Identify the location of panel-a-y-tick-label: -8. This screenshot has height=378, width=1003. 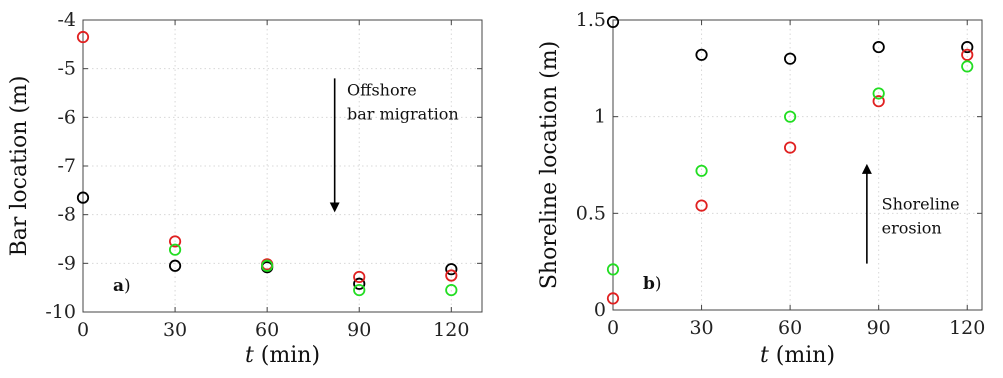
(66, 215).